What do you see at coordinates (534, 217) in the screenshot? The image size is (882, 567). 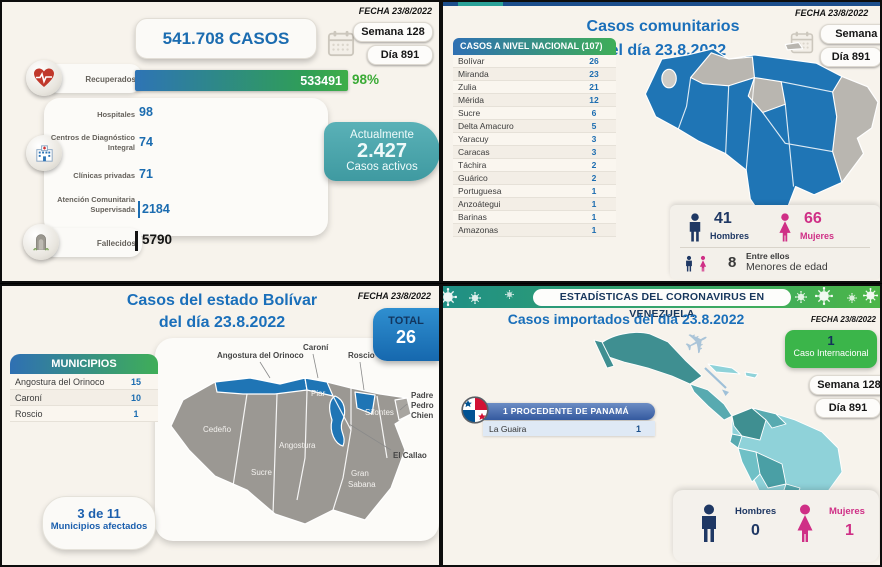 I see `table-row: Barinas 1` at bounding box center [534, 217].